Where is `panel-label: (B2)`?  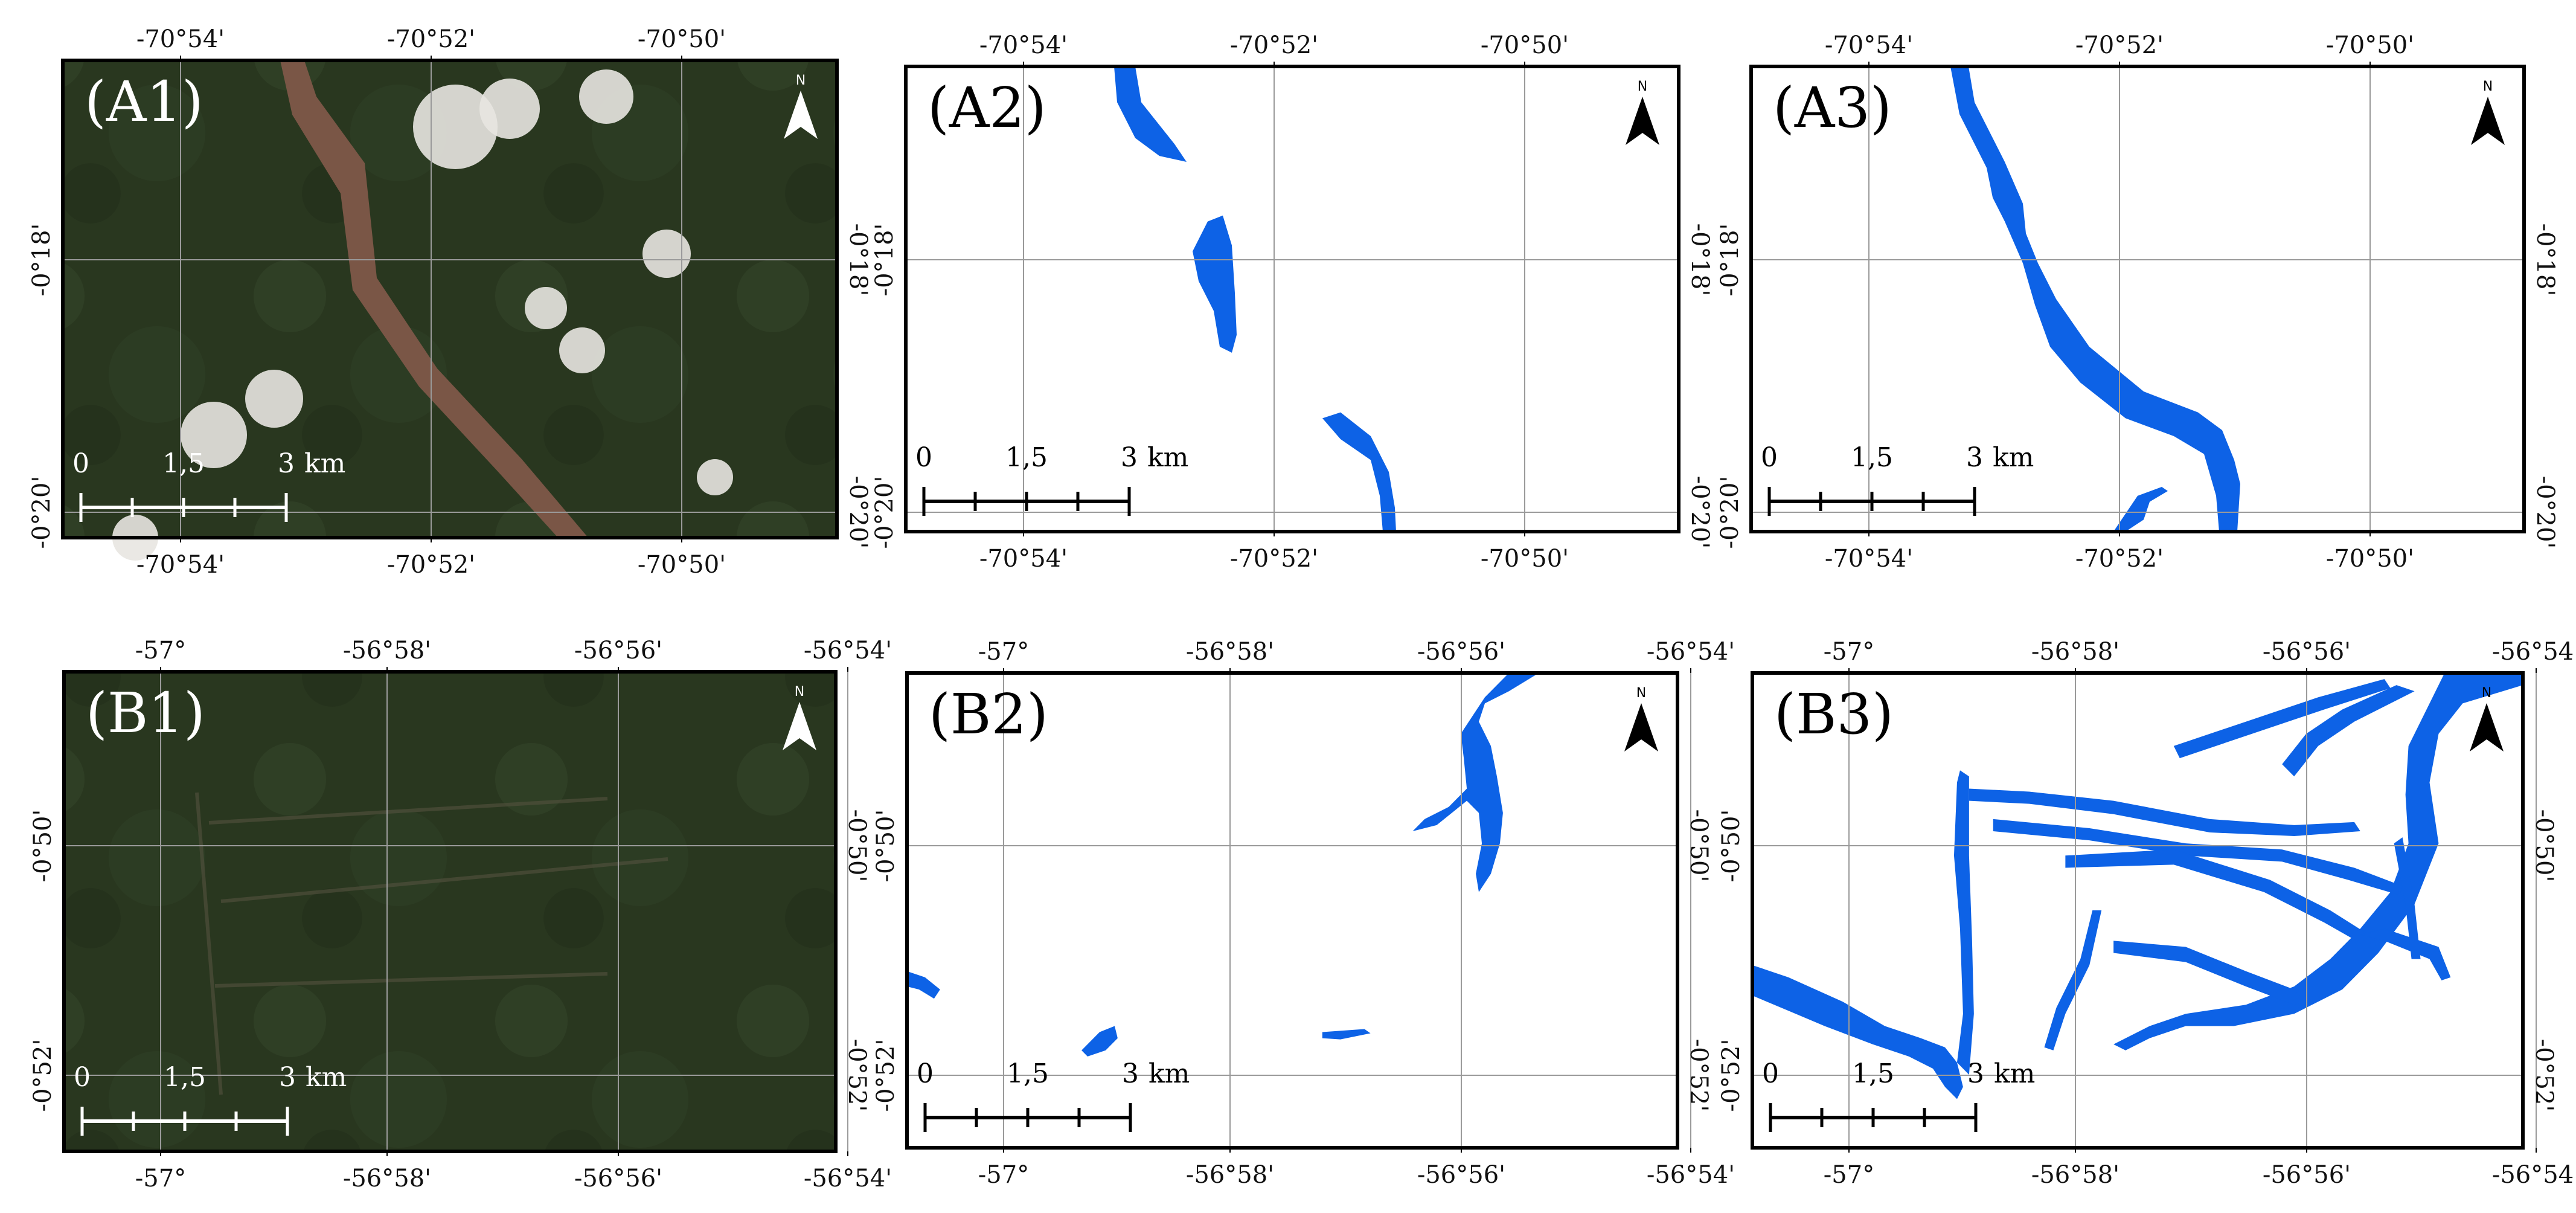
panel-label: (B2) is located at coordinates (988, 714).